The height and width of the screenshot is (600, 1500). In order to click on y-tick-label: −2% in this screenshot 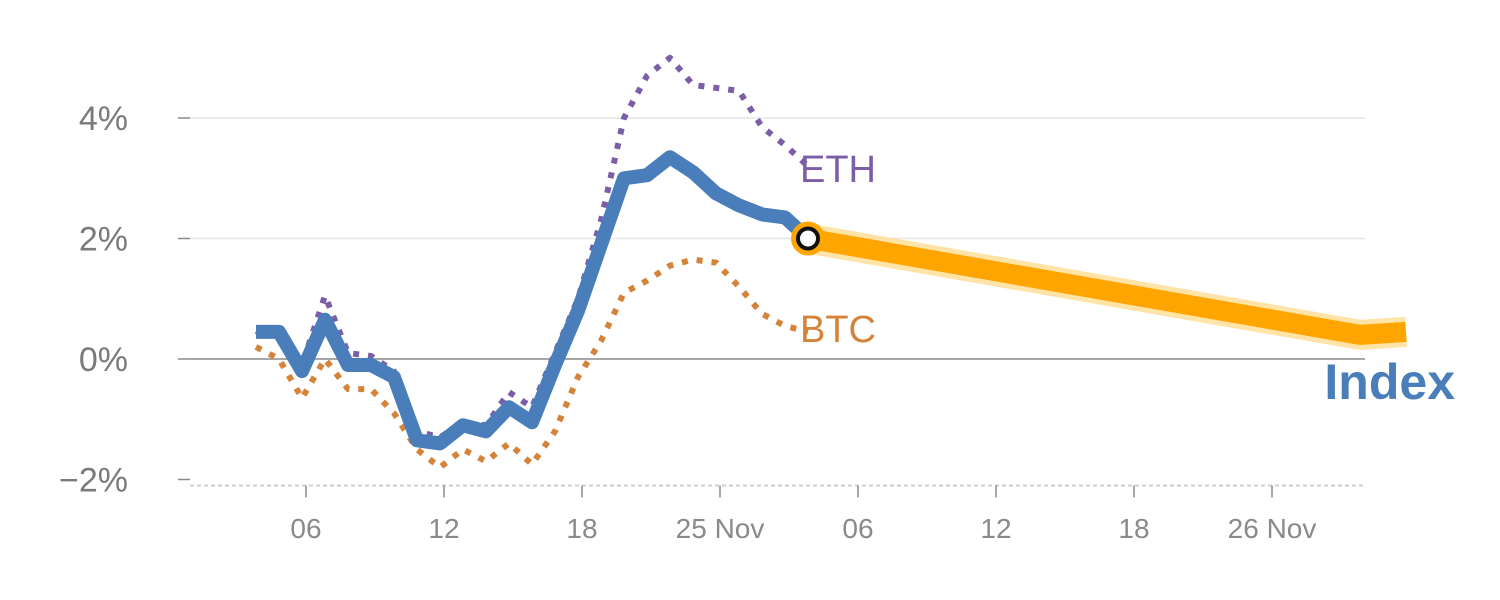, I will do `click(93, 481)`.